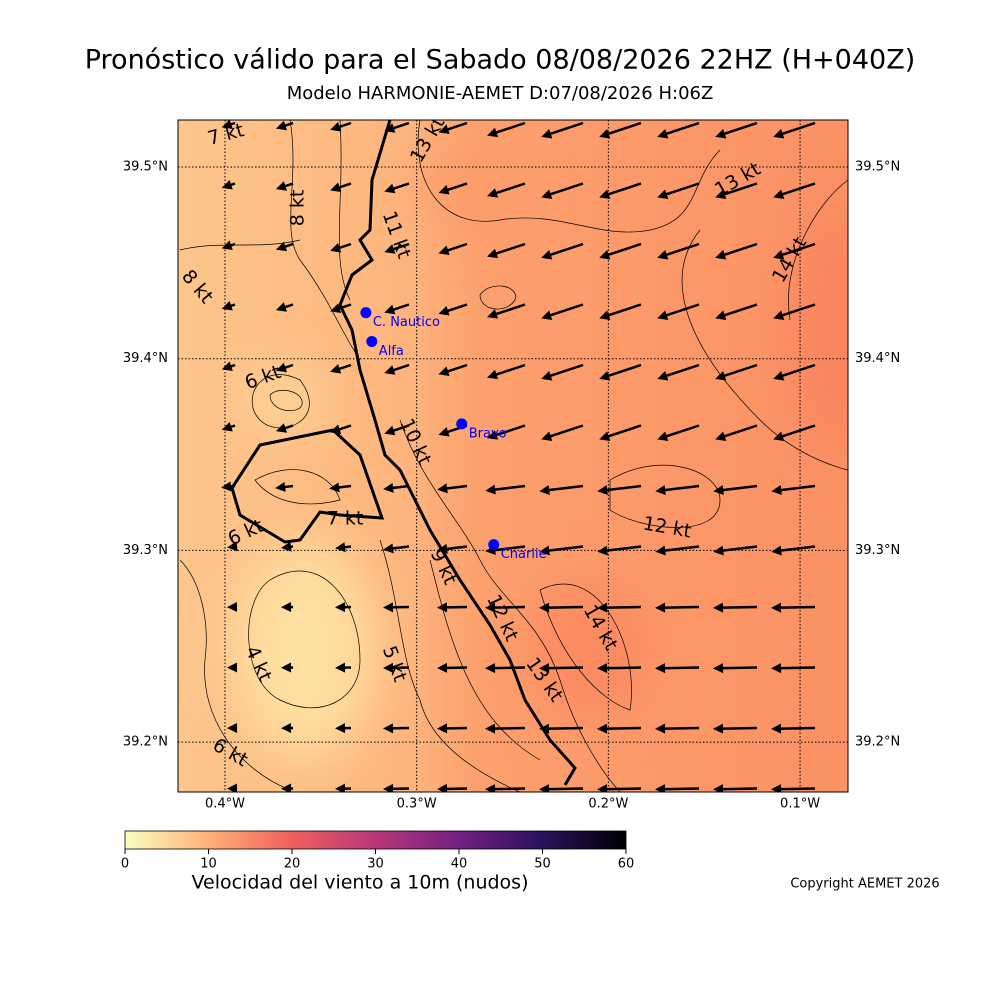 Image resolution: width=1000 pixels, height=1000 pixels. I want to click on contour-label: 8 kt, so click(298, 208).